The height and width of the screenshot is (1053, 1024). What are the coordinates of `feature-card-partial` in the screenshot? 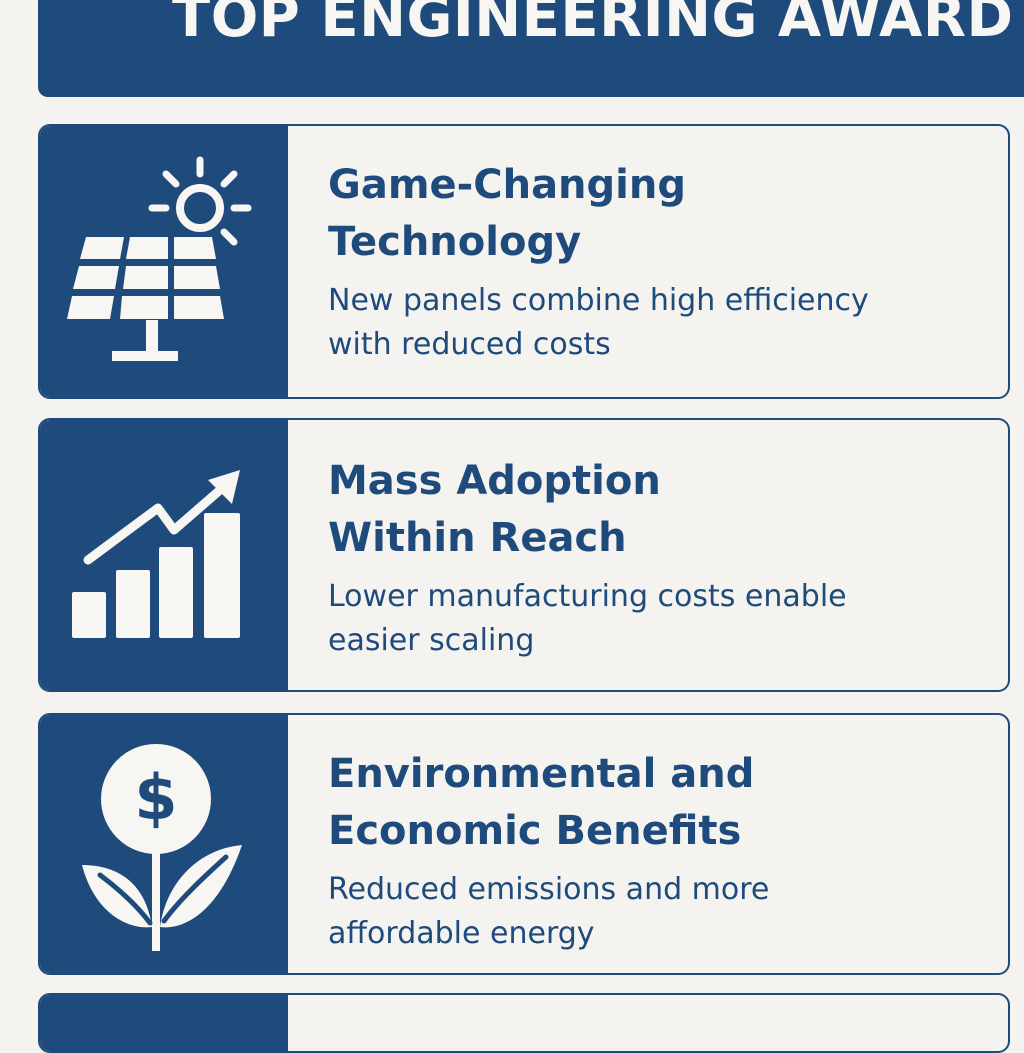 It's located at (524, 1023).